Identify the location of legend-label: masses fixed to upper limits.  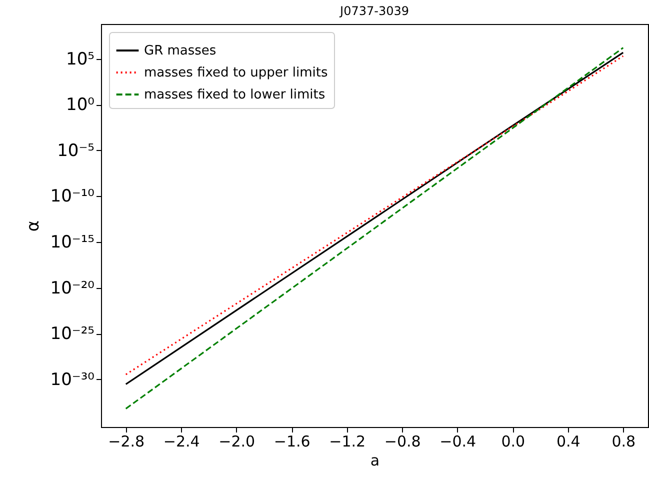
(236, 73).